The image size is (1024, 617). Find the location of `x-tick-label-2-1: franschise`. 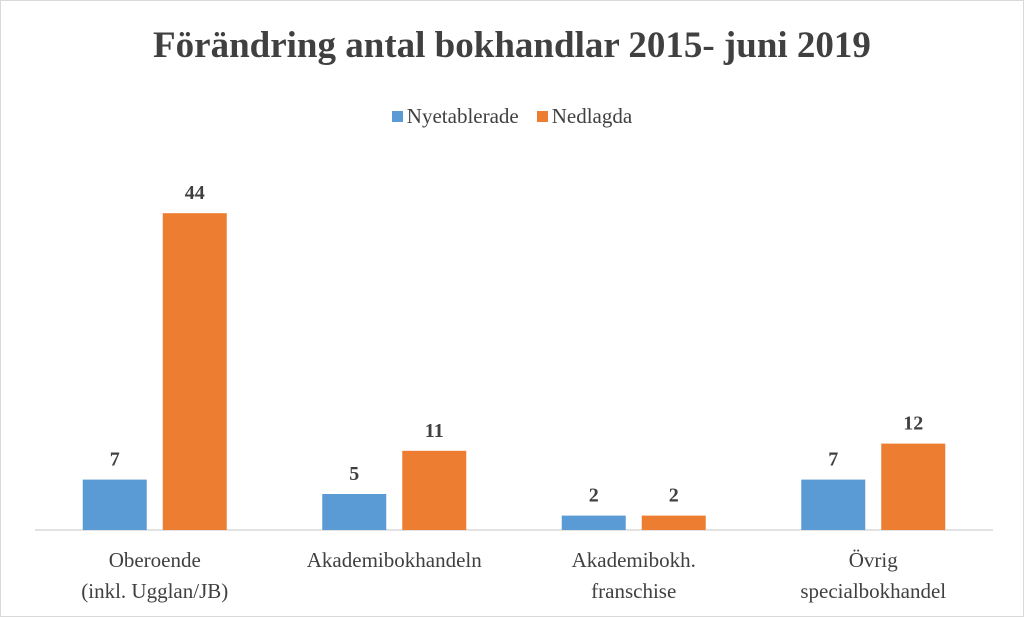

x-tick-label-2-1: franschise is located at coordinates (633, 591).